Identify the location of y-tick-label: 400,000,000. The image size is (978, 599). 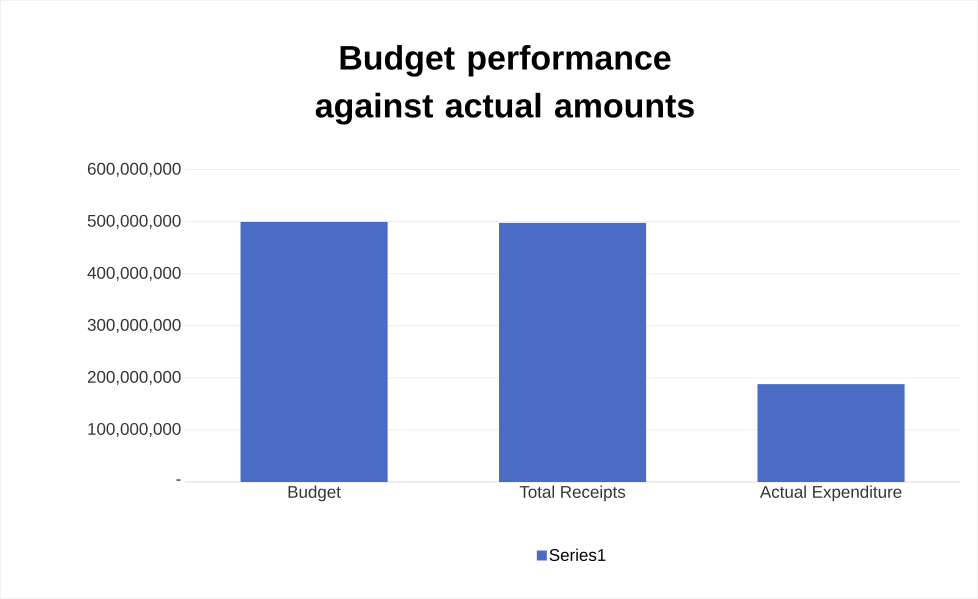
(134, 273).